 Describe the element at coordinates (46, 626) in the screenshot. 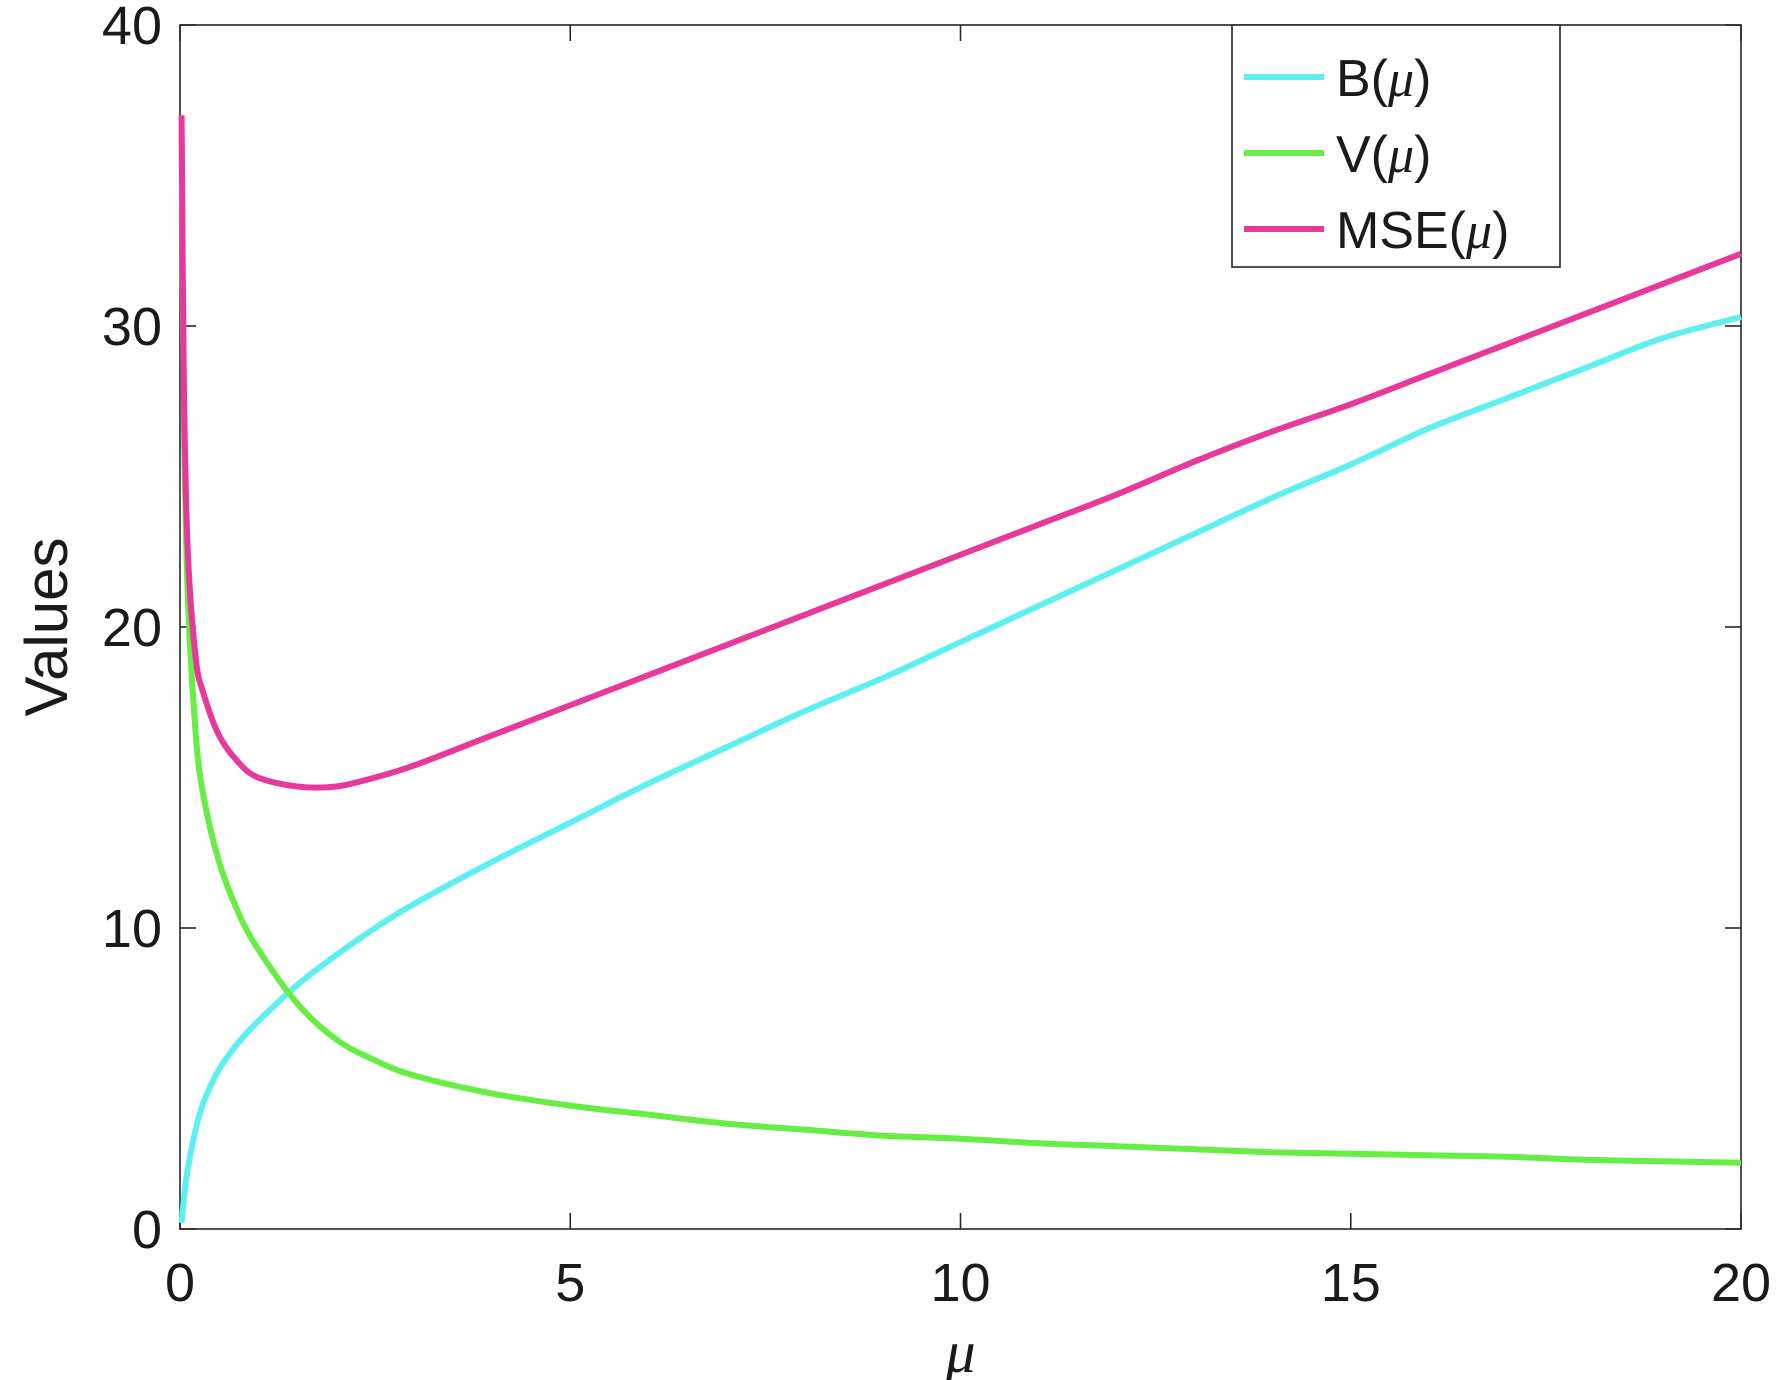

I see `y-axis-label: Values` at that location.